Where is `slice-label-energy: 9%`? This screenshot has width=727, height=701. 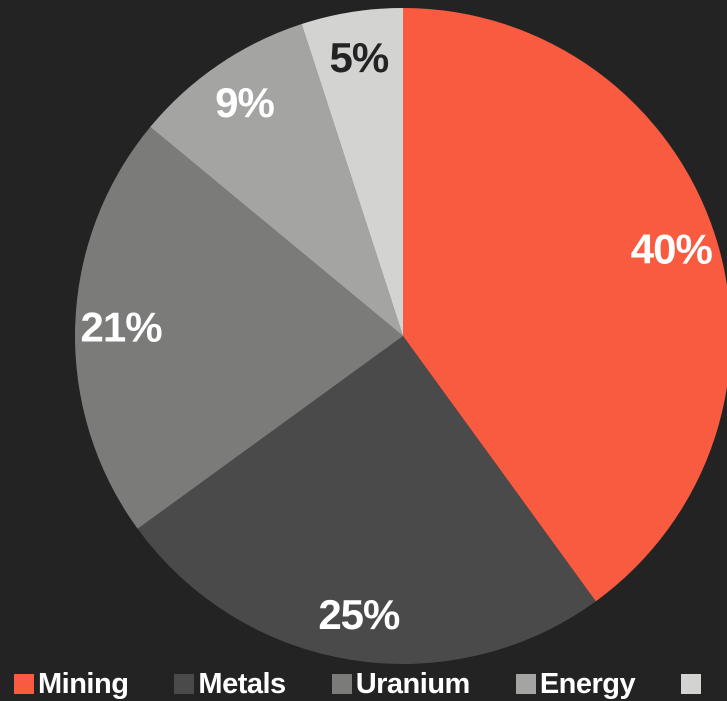
slice-label-energy: 9% is located at coordinates (244, 102).